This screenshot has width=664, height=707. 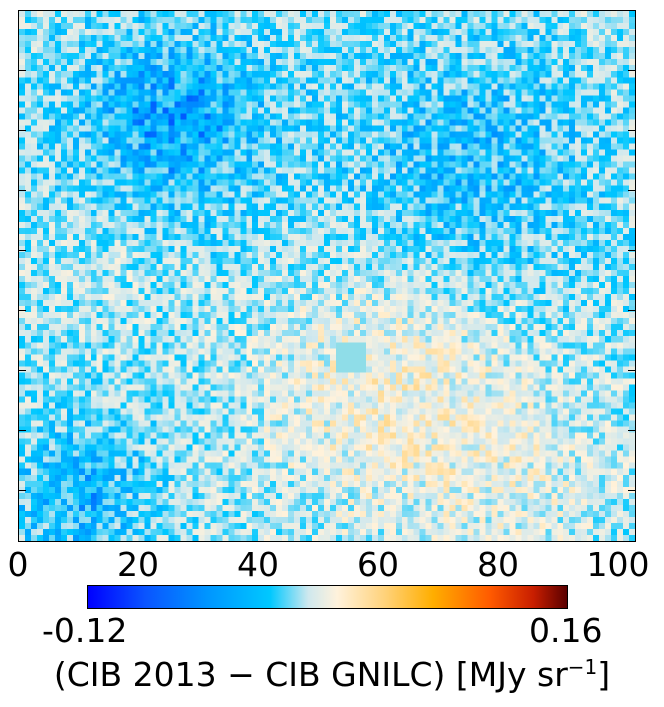 What do you see at coordinates (618, 564) in the screenshot?
I see `x-tick-label: 100` at bounding box center [618, 564].